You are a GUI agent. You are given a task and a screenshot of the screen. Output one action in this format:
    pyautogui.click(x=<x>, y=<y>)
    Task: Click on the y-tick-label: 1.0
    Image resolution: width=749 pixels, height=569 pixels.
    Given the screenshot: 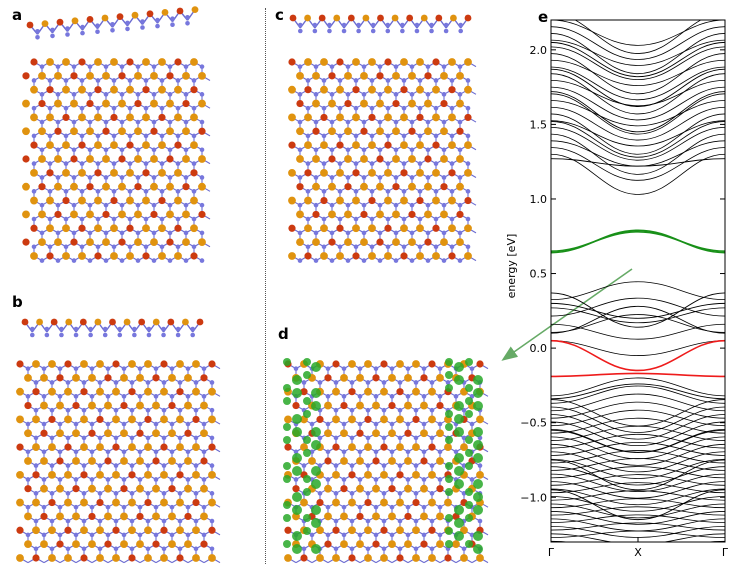 What is the action you would take?
    pyautogui.click(x=539, y=199)
    